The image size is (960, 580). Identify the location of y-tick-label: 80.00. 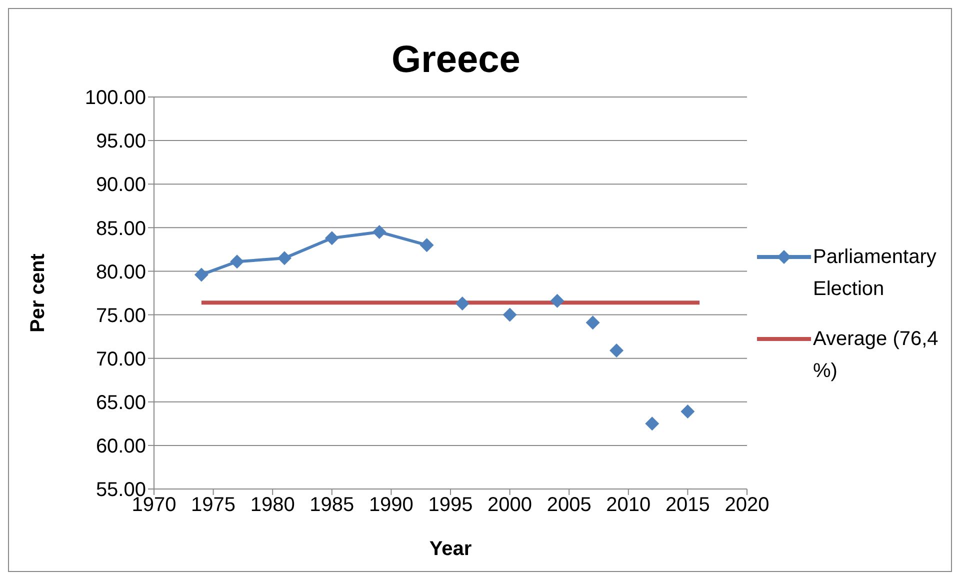
(121, 272).